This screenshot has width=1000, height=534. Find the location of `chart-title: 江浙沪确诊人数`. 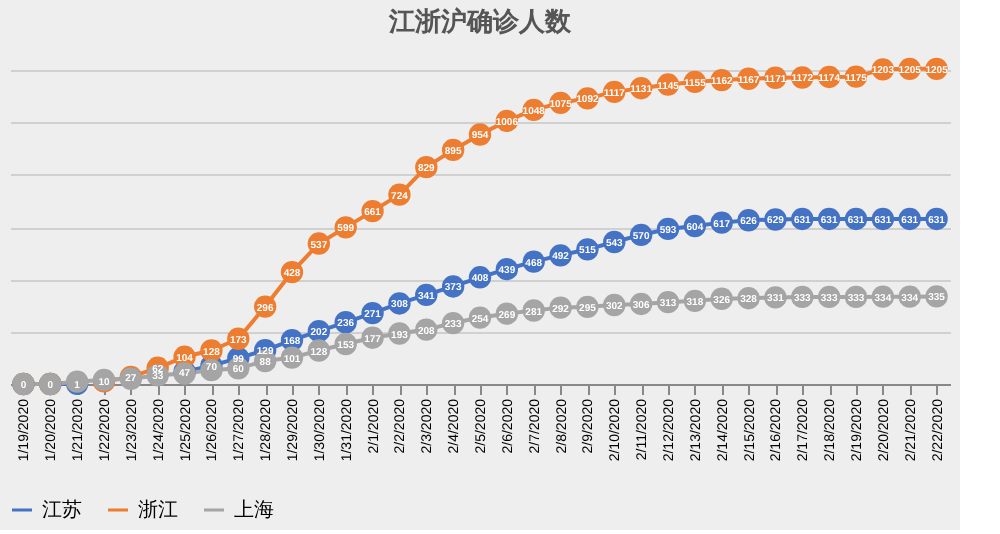

chart-title: 江浙沪确诊人数 is located at coordinates (480, 21).